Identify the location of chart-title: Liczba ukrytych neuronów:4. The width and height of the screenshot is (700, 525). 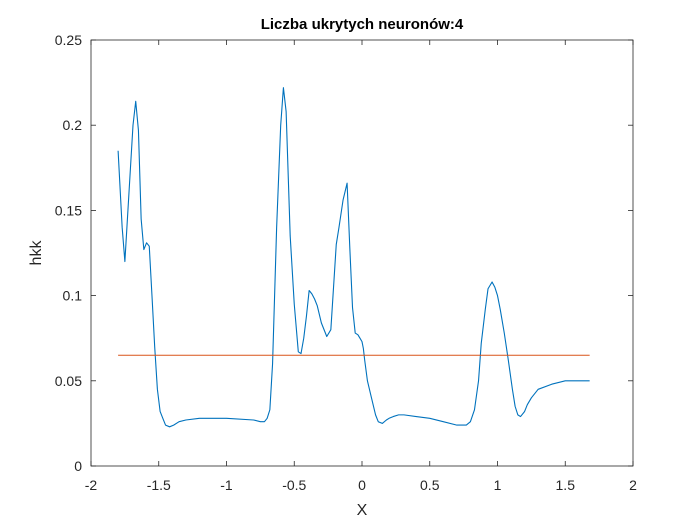
(362, 24).